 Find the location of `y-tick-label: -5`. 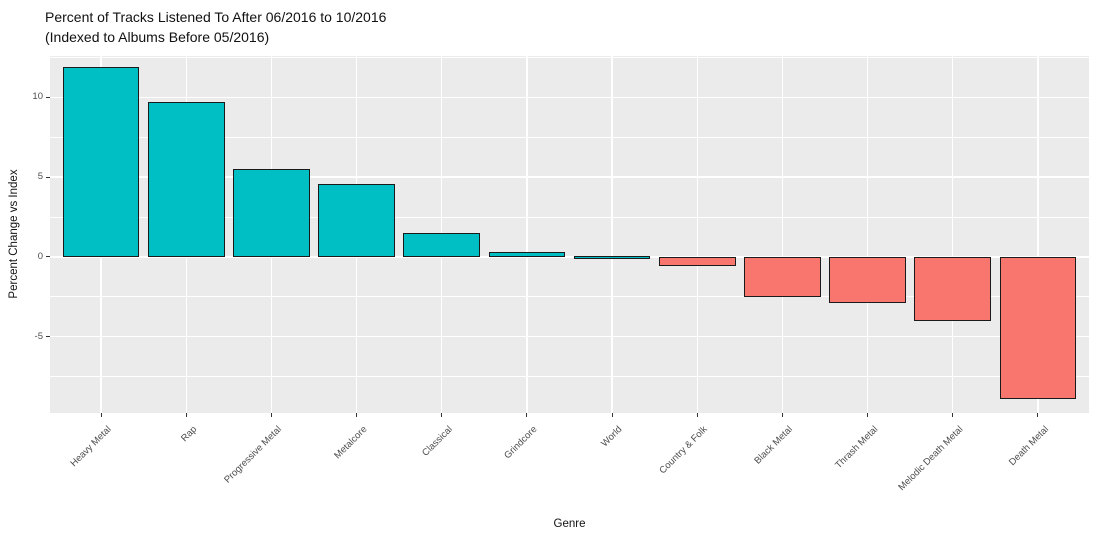

y-tick-label: -5 is located at coordinates (38, 336).